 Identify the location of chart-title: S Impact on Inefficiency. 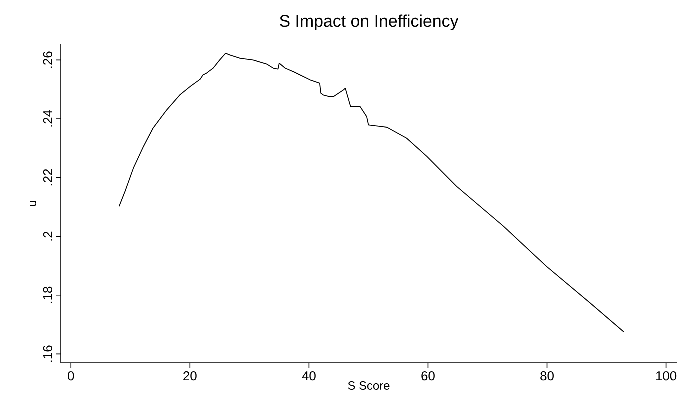
(369, 22).